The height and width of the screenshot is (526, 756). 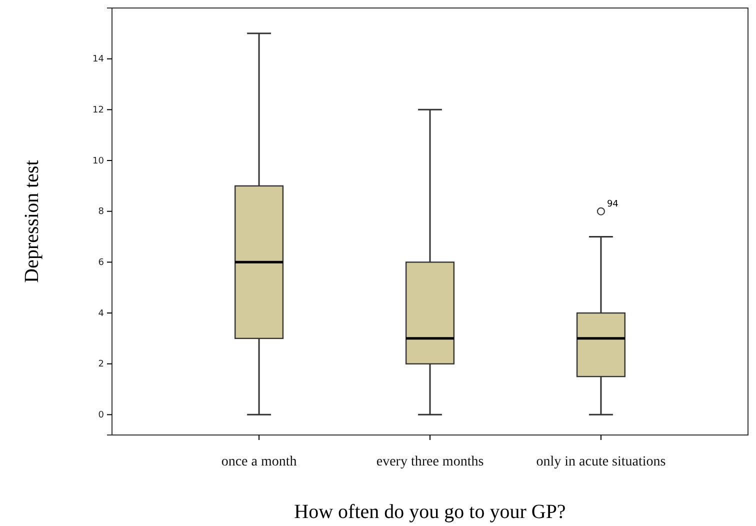 I want to click on y-tick-label: 2, so click(x=101, y=365).